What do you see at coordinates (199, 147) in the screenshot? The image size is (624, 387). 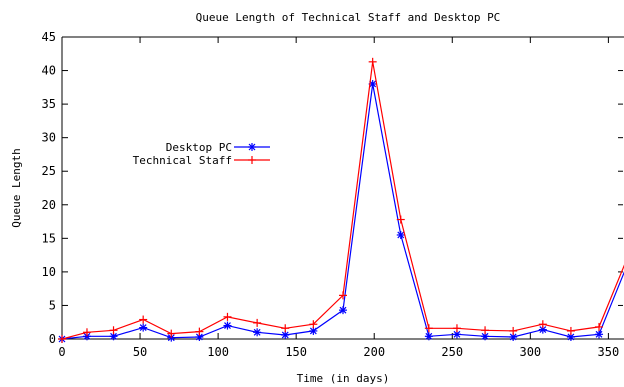 I see `legend-label-desktop-pc: Desktop PC` at bounding box center [199, 147].